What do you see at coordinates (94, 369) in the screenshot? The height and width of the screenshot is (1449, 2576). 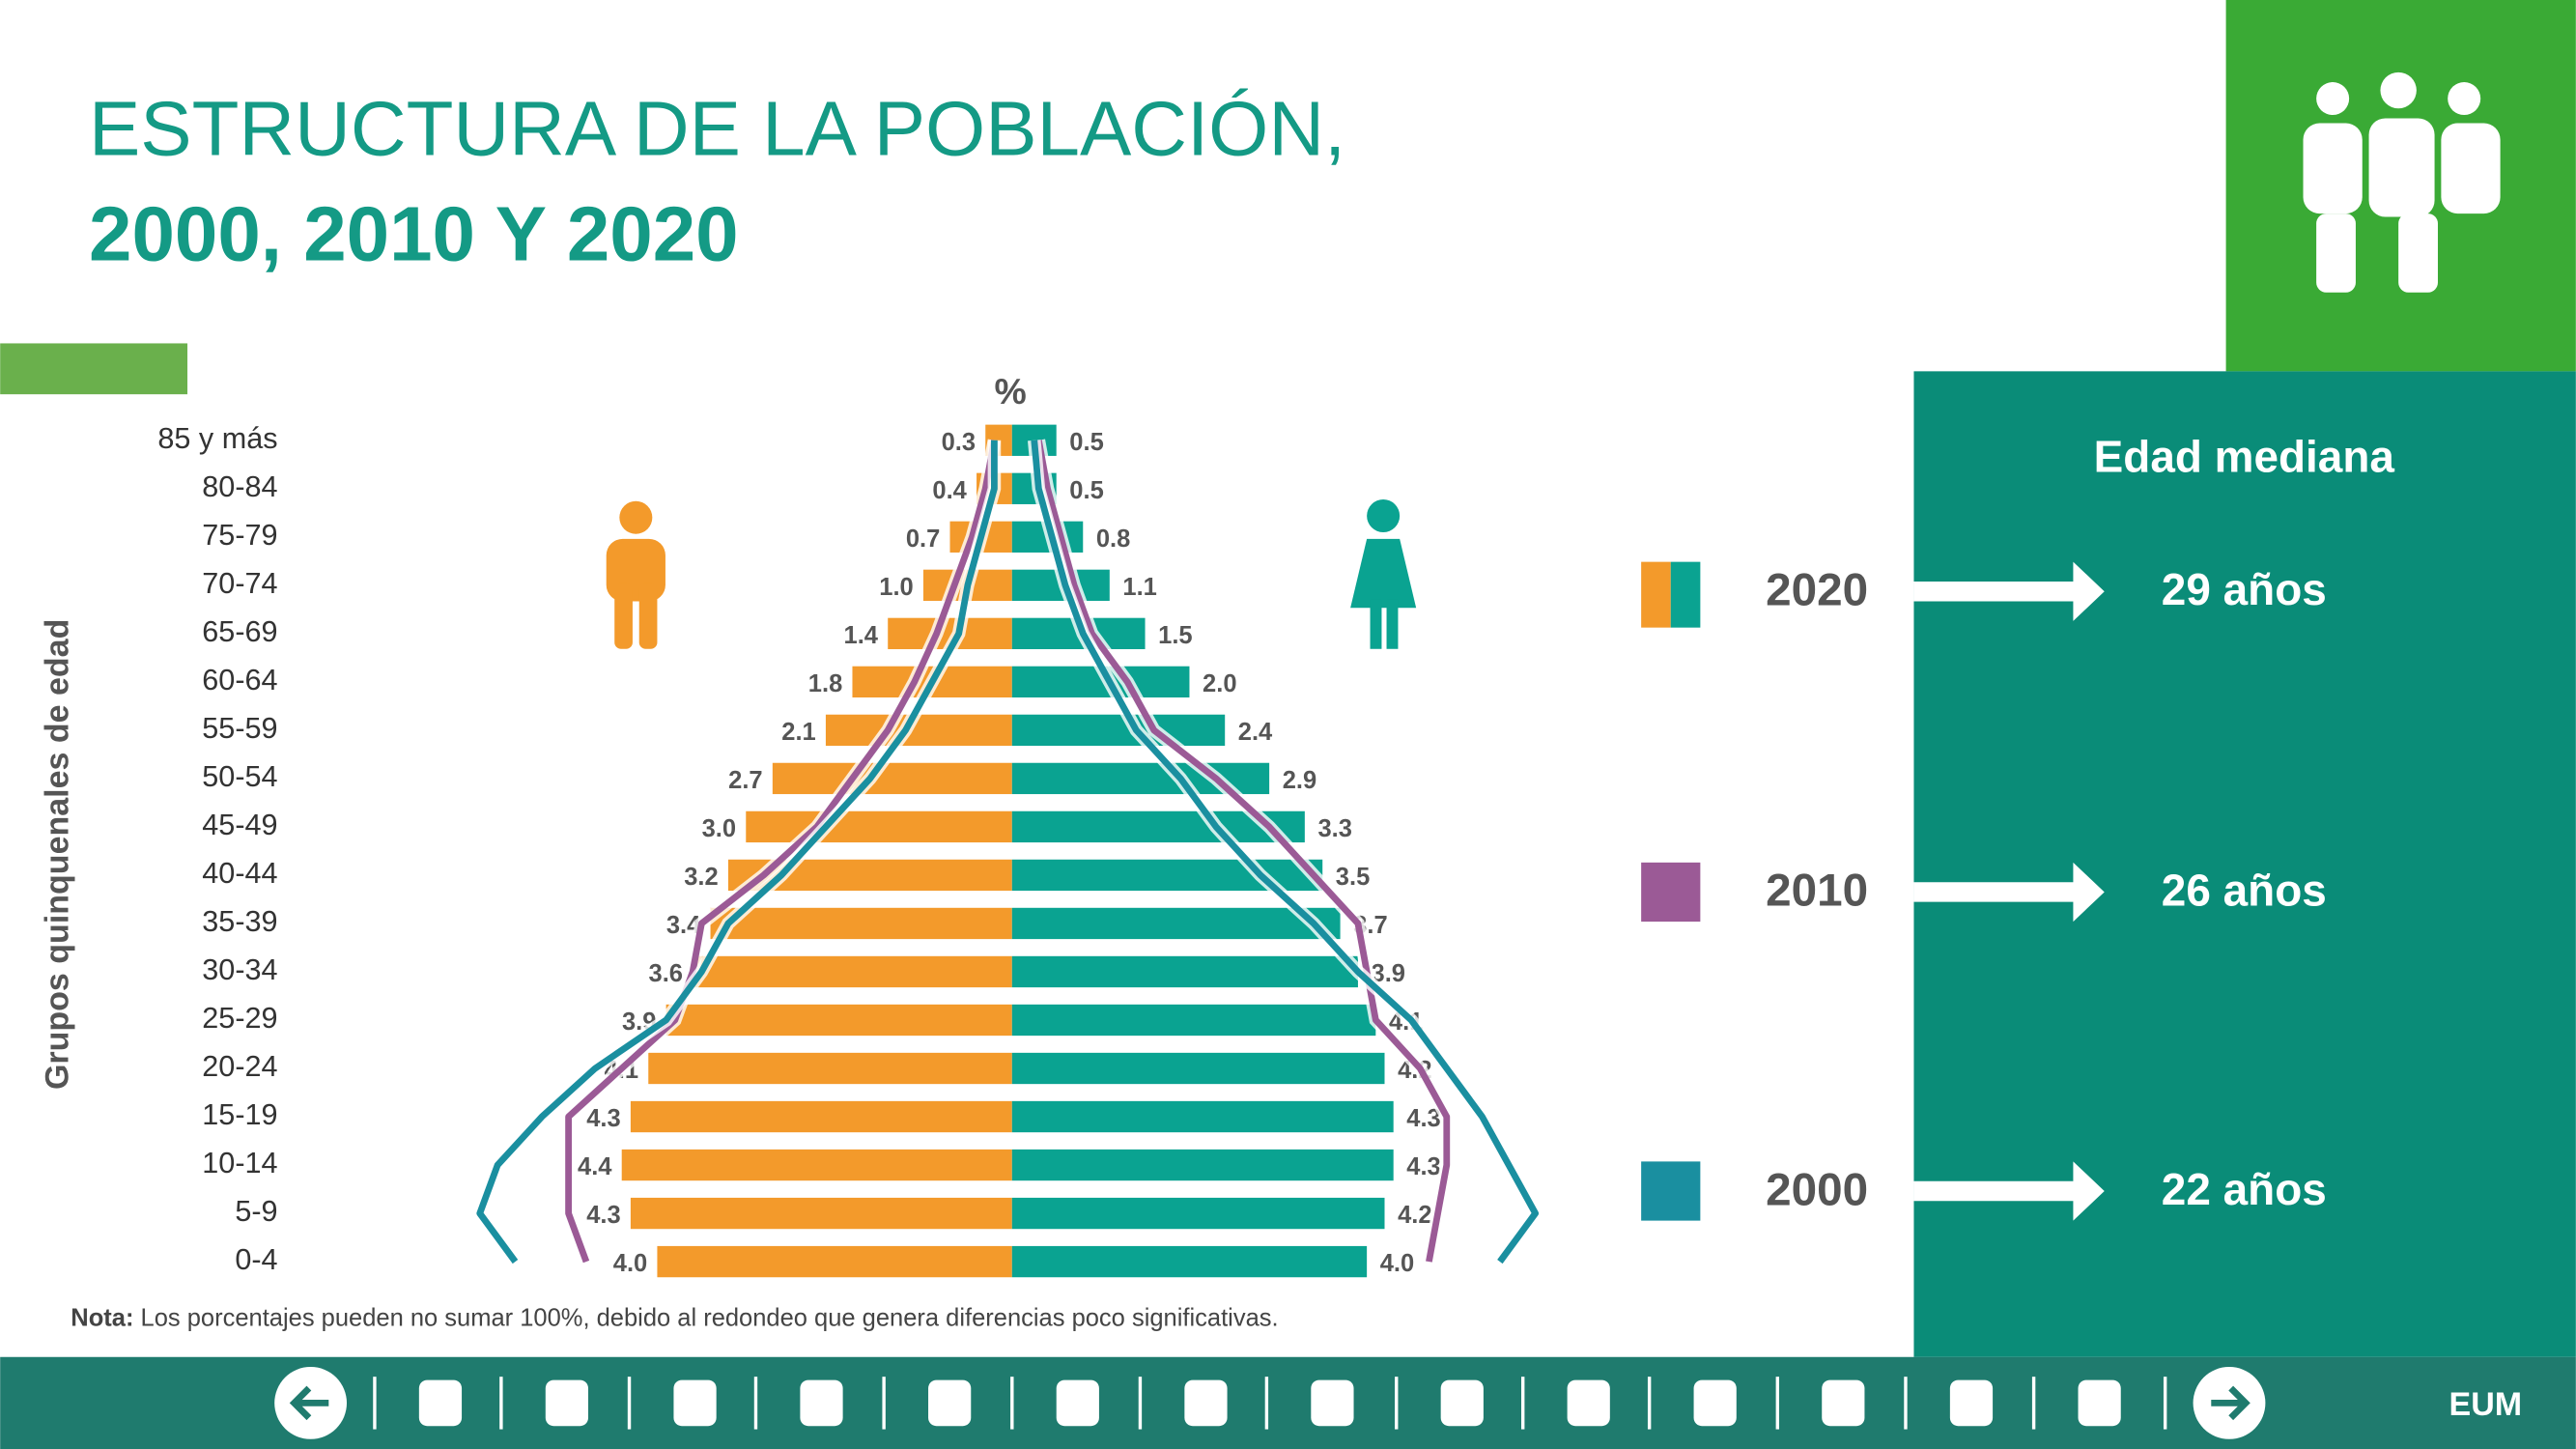 I see `accent-bar` at bounding box center [94, 369].